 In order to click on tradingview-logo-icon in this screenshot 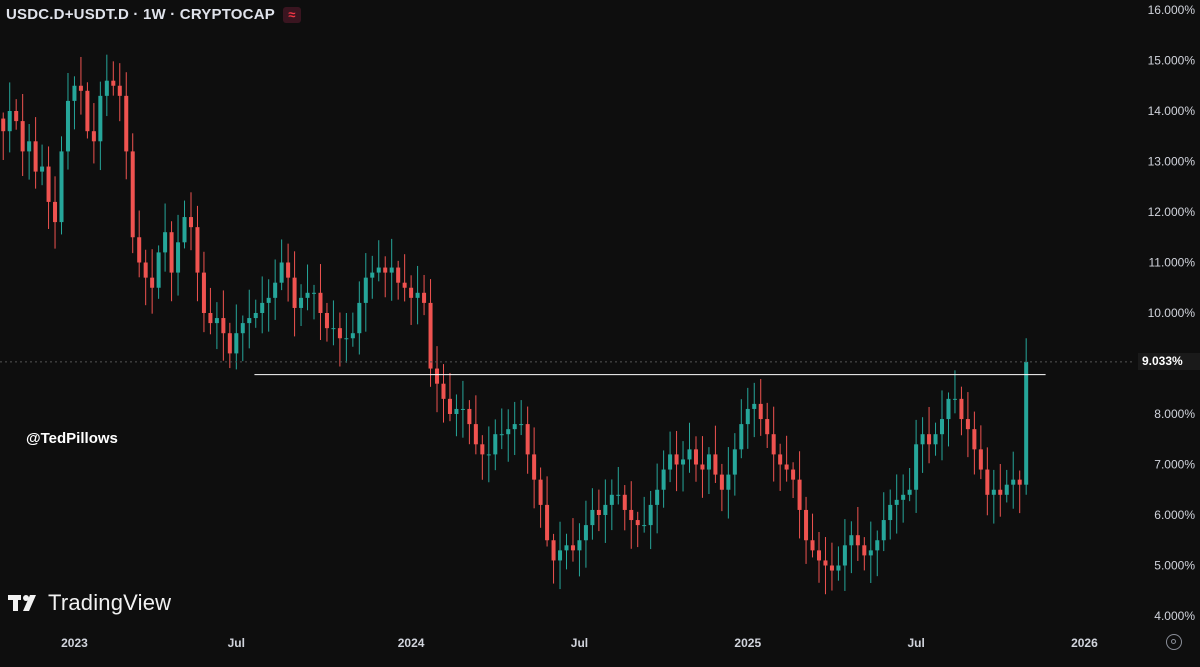, I will do `click(22, 603)`.